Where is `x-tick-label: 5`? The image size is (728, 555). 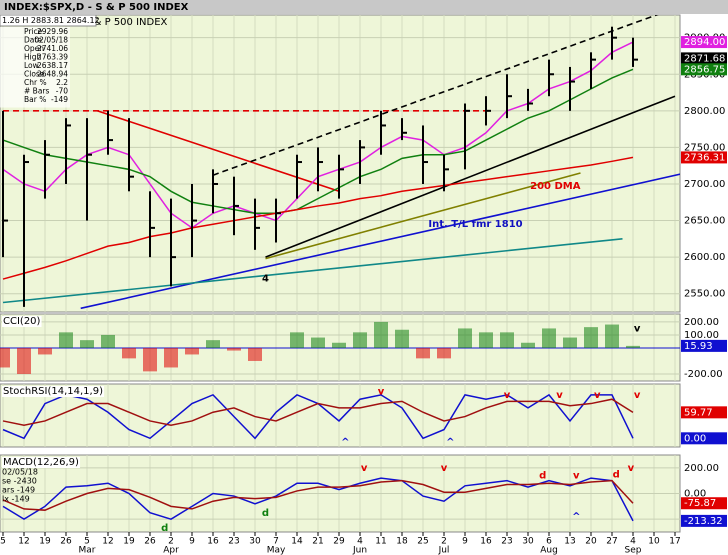
x-tick-label: 5 is located at coordinates (87, 542).